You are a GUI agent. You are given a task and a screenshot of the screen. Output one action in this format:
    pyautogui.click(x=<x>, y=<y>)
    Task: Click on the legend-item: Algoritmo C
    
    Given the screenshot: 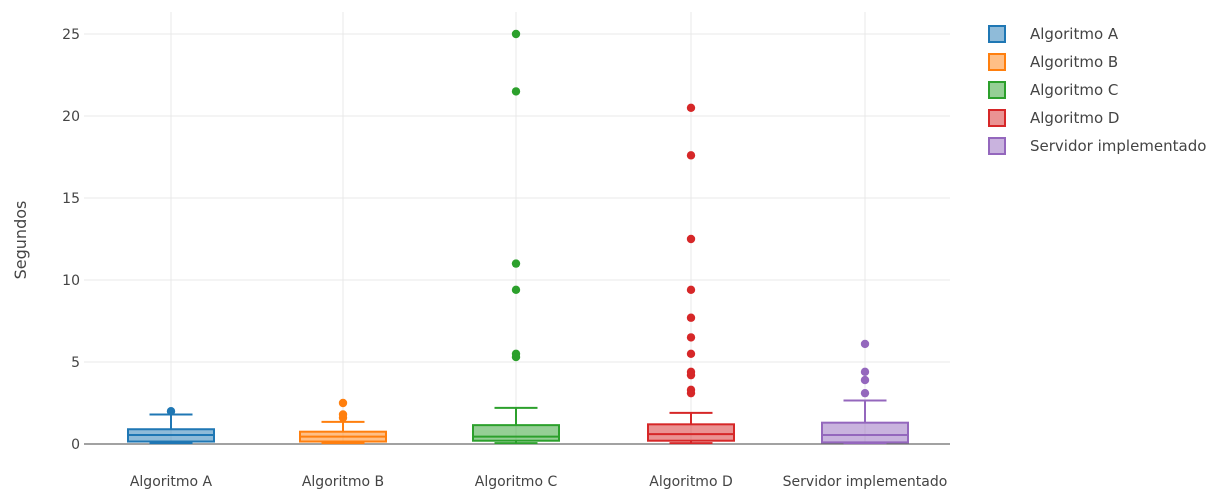 What is the action you would take?
    pyautogui.click(x=1053, y=90)
    